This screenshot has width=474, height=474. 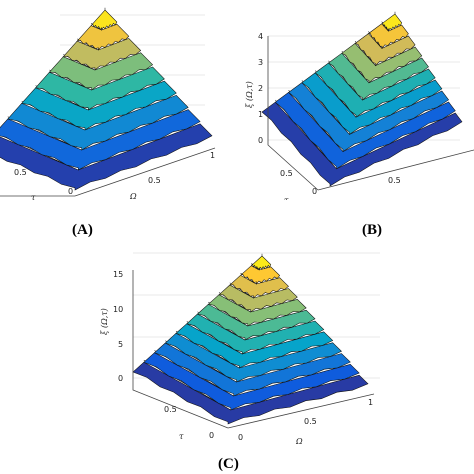 What do you see at coordinates (212, 155) in the screenshot?
I see `panel-a-y-tick-1: 1` at bounding box center [212, 155].